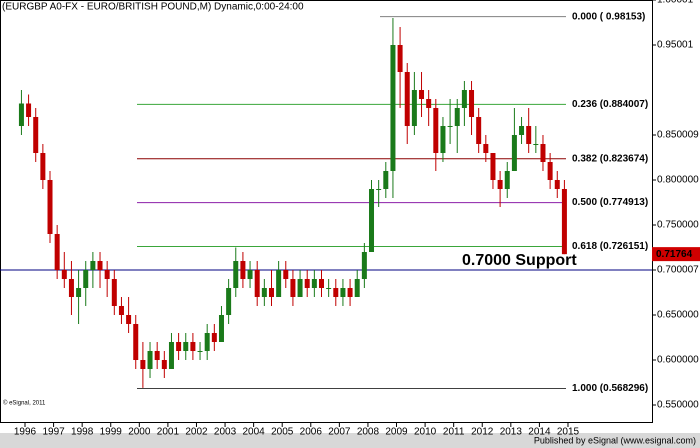 The width and height of the screenshot is (700, 448). Describe the element at coordinates (610, 202) in the screenshot. I see `fib-label: 0.500 (0.774913)` at that location.